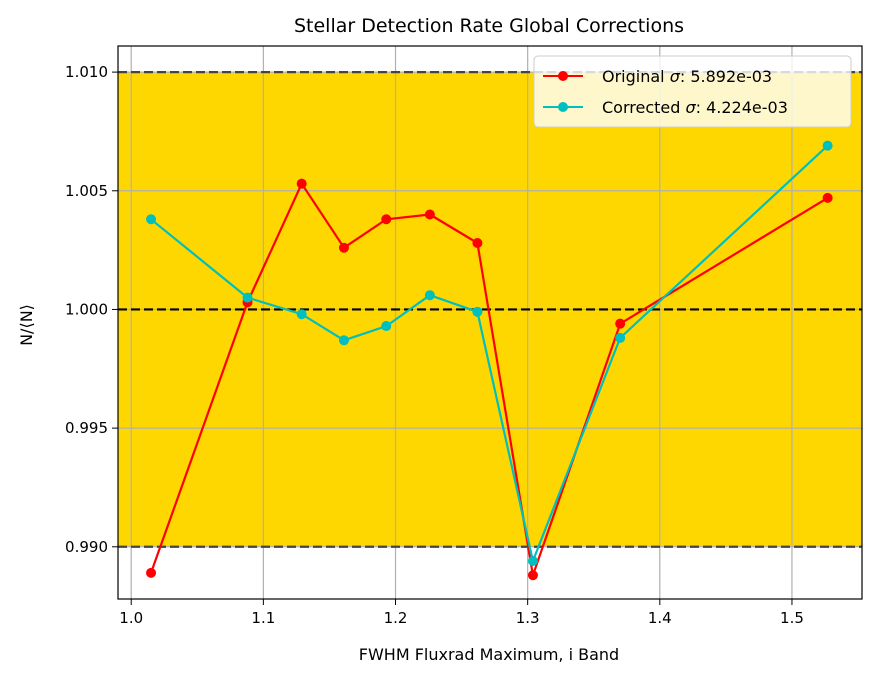 The height and width of the screenshot is (678, 876). What do you see at coordinates (396, 618) in the screenshot?
I see `x-tick-label-2: 1.2` at bounding box center [396, 618].